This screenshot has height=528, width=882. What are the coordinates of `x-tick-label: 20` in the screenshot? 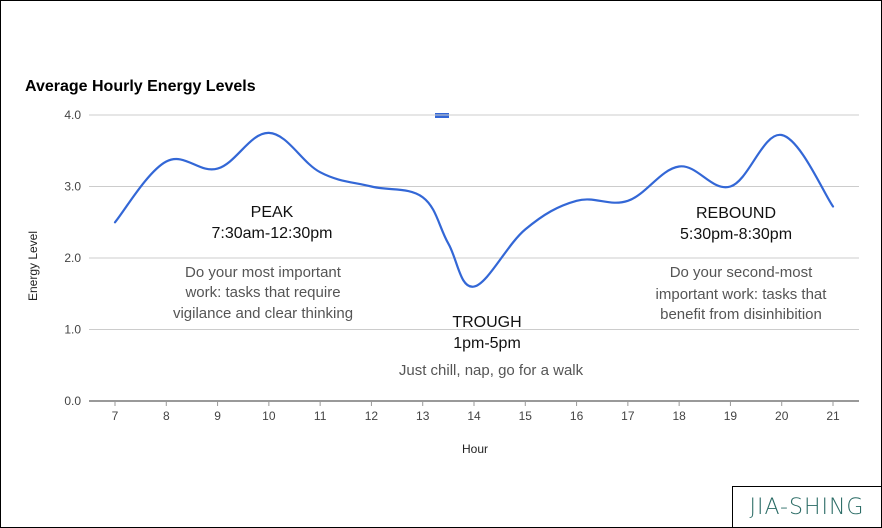 It's located at (782, 416).